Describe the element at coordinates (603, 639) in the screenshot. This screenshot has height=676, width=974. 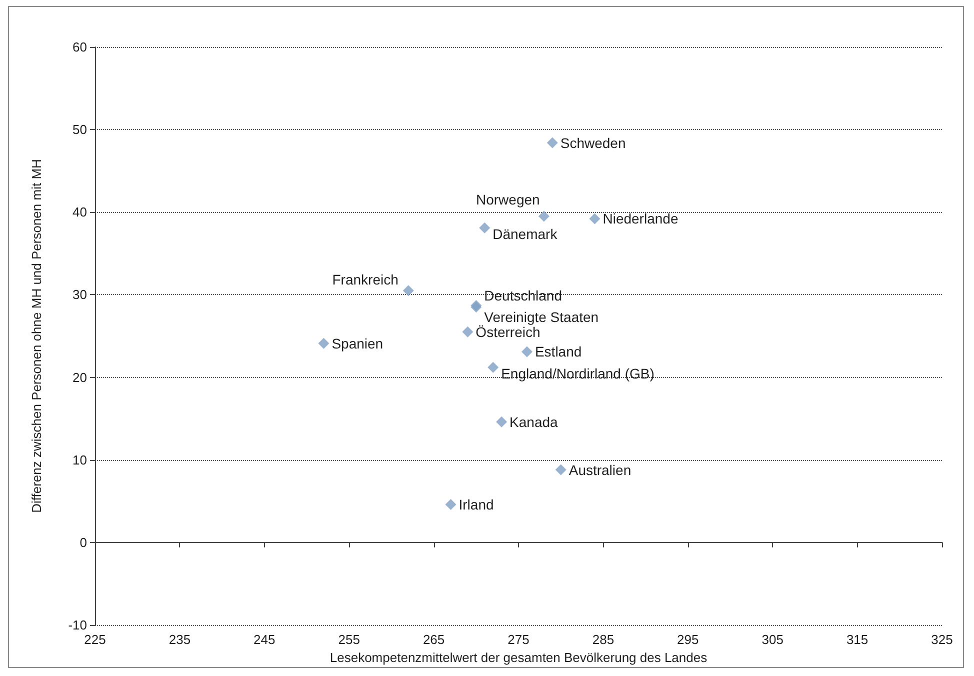
I see `x-tick-label: 285` at that location.